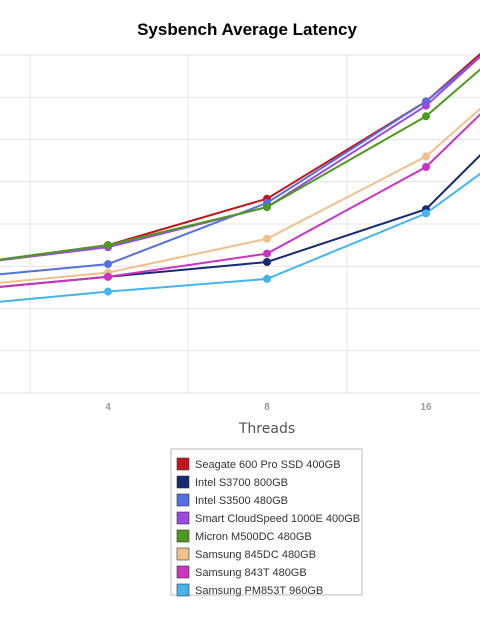 This screenshot has width=480, height=626. Describe the element at coordinates (426, 407) in the screenshot. I see `x-tick-label: 16` at that location.